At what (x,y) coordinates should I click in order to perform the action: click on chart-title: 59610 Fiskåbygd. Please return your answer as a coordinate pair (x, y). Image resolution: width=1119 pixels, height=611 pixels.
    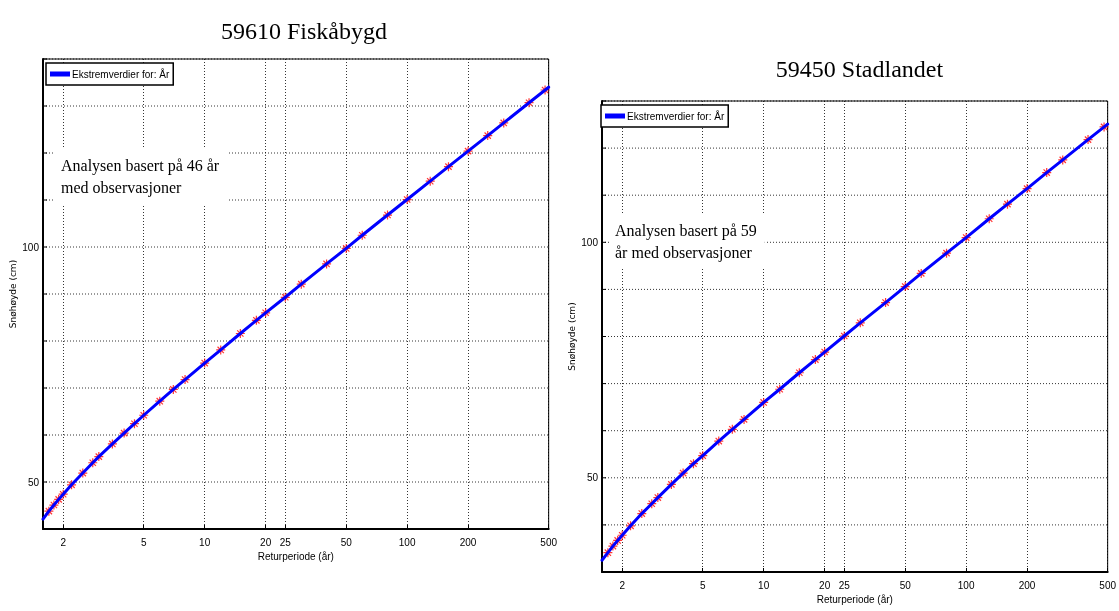
    Looking at the image, I should click on (304, 31).